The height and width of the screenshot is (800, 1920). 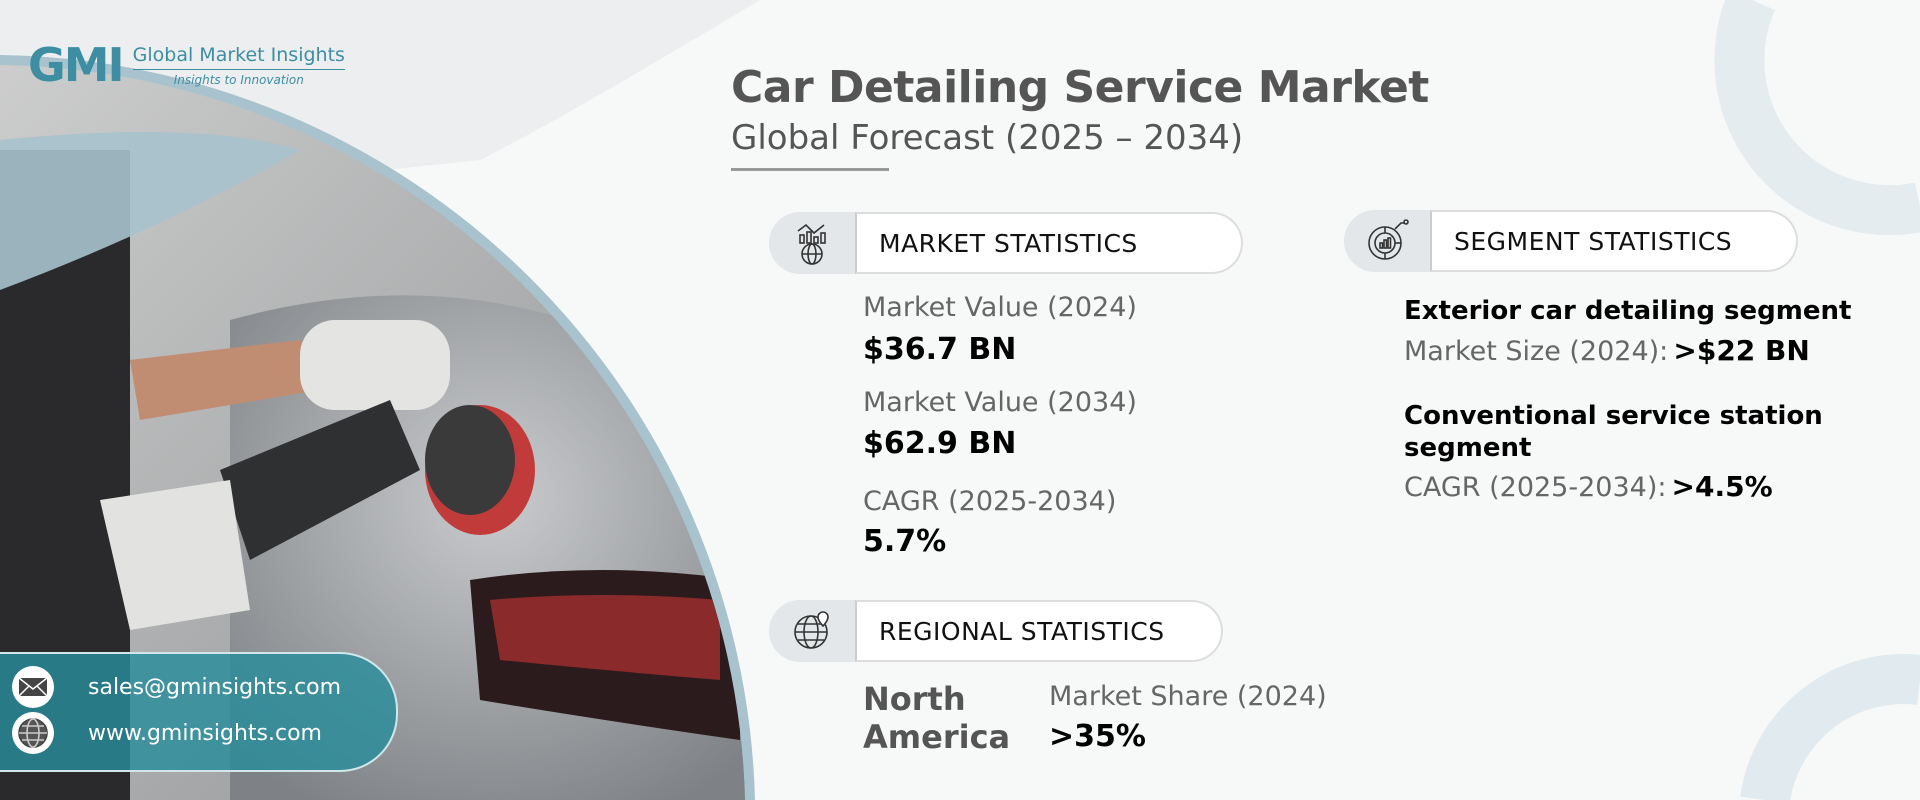 What do you see at coordinates (1613, 432) in the screenshot?
I see `conventional-segment-title: Conventional service station segment` at bounding box center [1613, 432].